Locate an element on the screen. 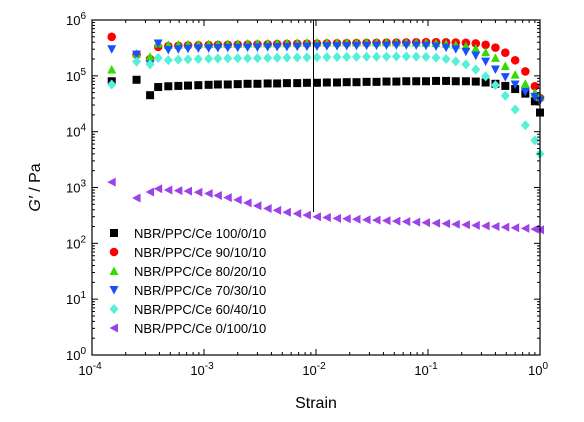 Image resolution: width=584 pixels, height=422 pixels. x-tick-label: 10⁻⁴ is located at coordinates (90, 369).